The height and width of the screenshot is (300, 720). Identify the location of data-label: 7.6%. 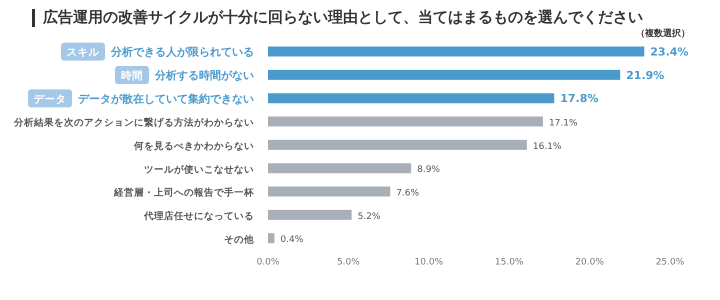
(408, 193).